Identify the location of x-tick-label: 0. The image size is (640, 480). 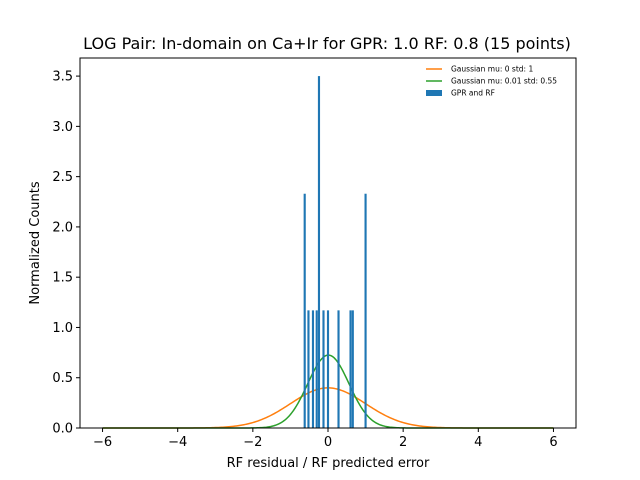
(328, 442).